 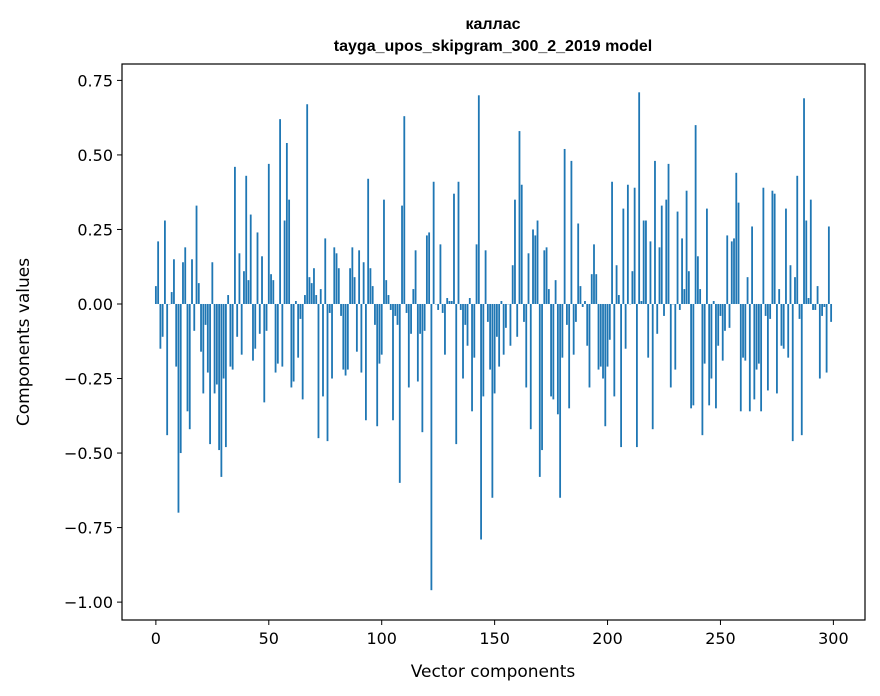 I want to click on x-tick-label: 0, so click(x=156, y=638).